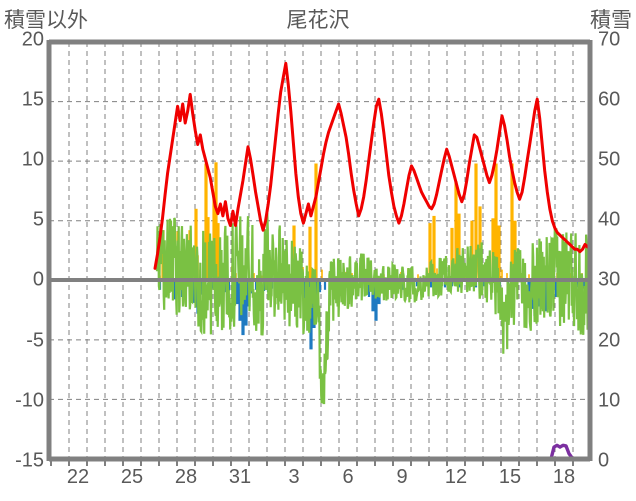 The image size is (636, 501). Describe the element at coordinates (35, 340) in the screenshot. I see `ytick-left-m5: -5` at that location.